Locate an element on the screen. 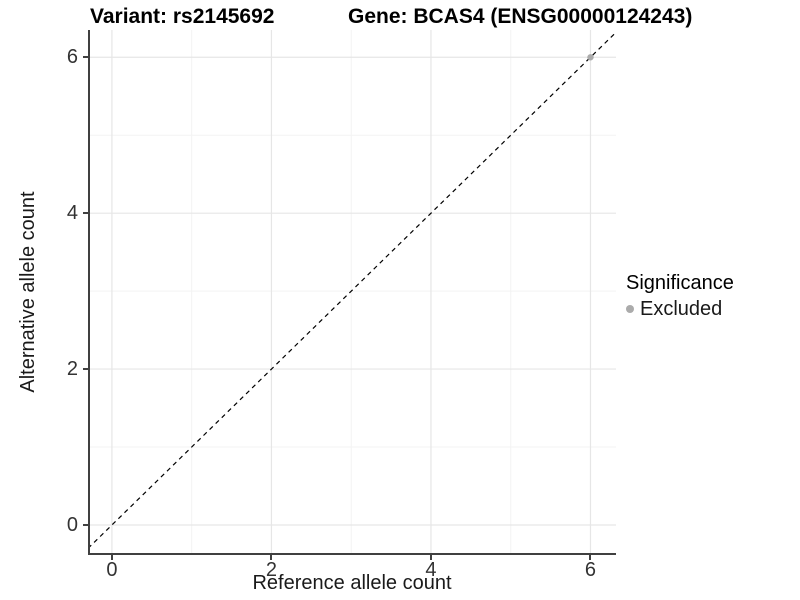 The width and height of the screenshot is (800, 600). excluded-marker-icon is located at coordinates (630, 309).